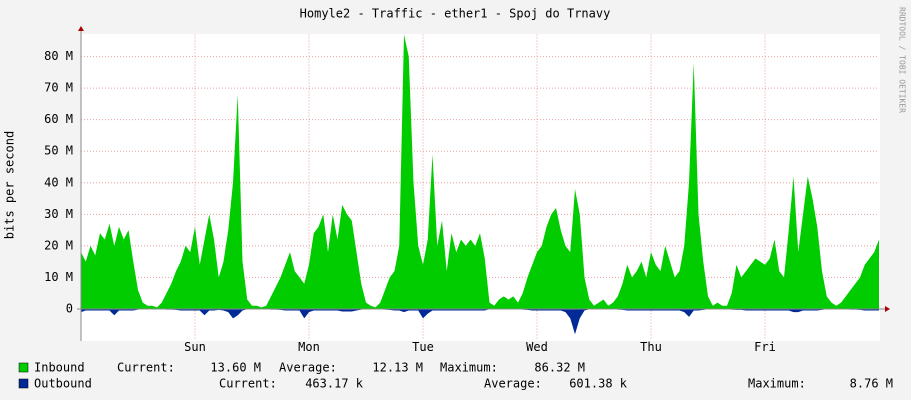 The image size is (911, 400). What do you see at coordinates (397, 368) in the screenshot?
I see `legend-stat-value: 12.13 M` at bounding box center [397, 368].